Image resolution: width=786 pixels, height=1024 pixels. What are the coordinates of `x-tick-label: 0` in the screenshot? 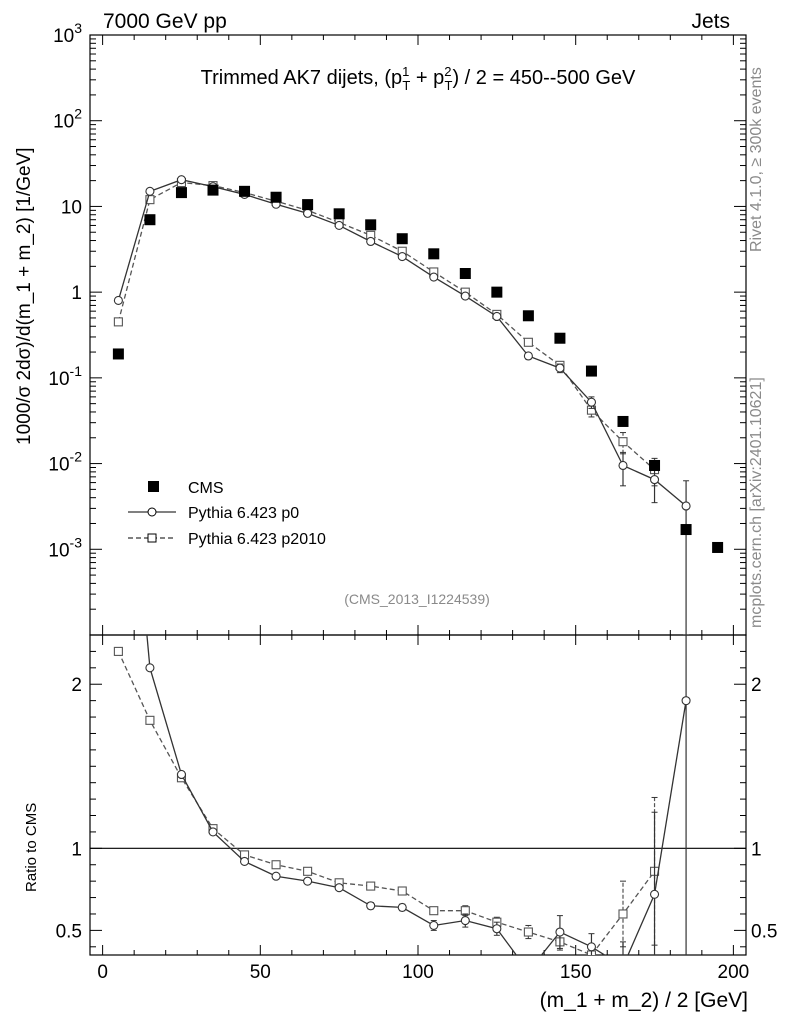 It's located at (102, 972).